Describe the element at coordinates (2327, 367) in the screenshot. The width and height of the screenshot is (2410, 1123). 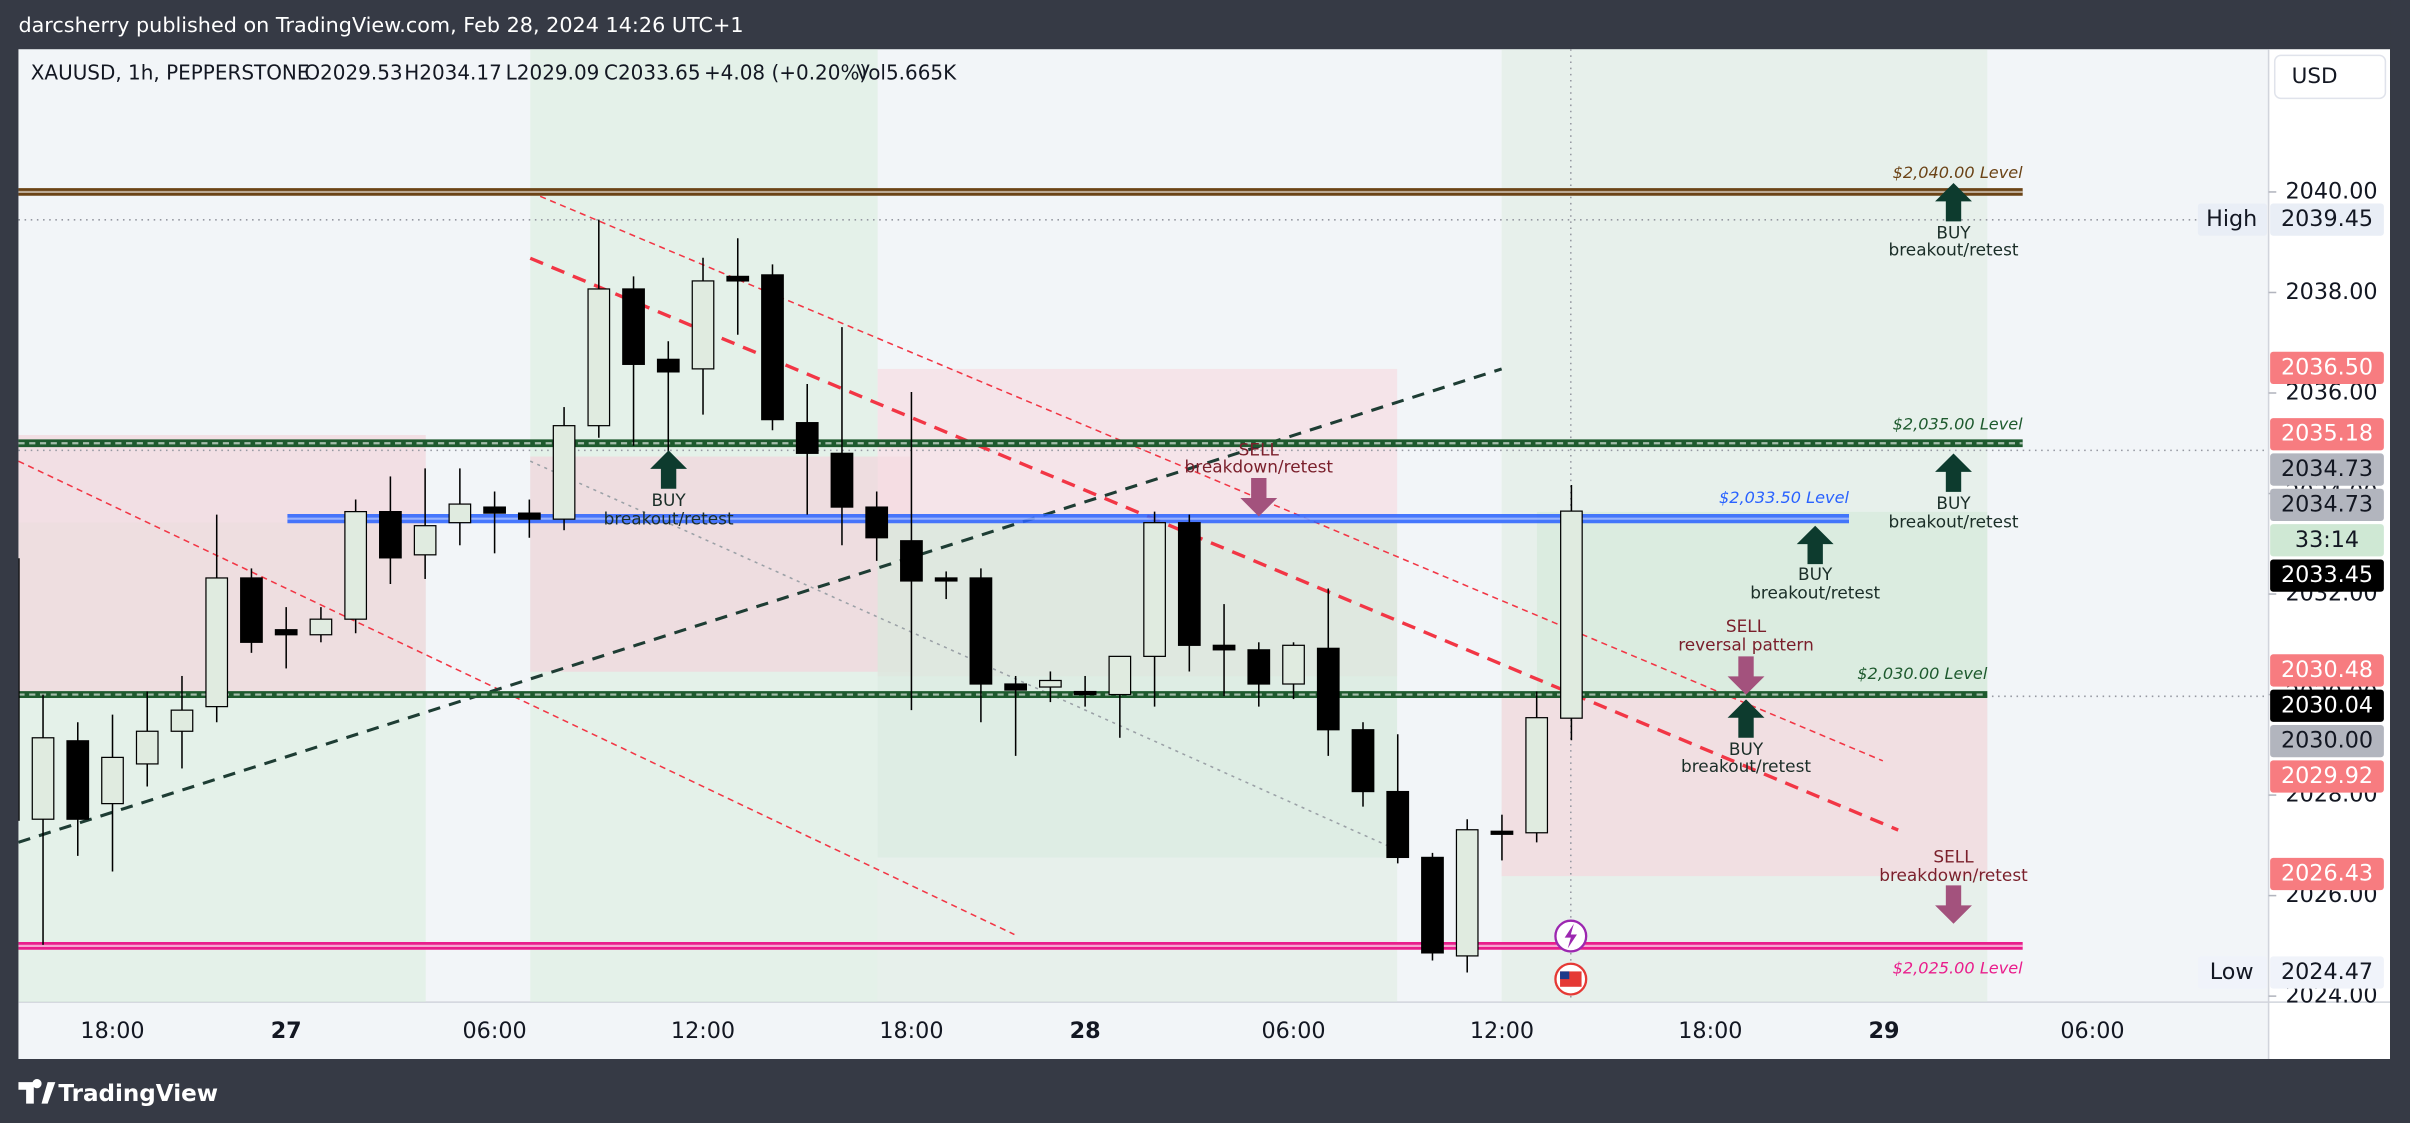
I see `price-tag-label: 2036.50` at that location.